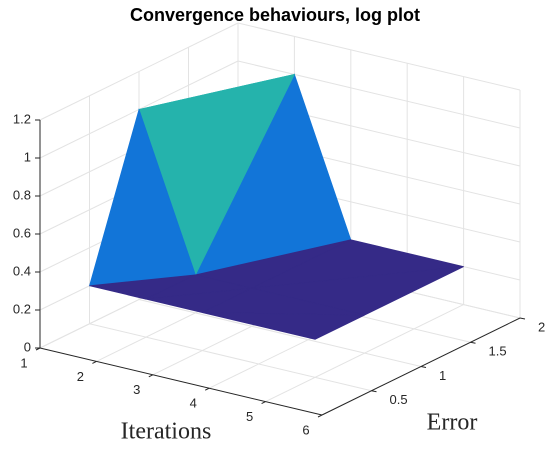  What do you see at coordinates (136, 389) in the screenshot?
I see `x-tick-label: 3` at bounding box center [136, 389].